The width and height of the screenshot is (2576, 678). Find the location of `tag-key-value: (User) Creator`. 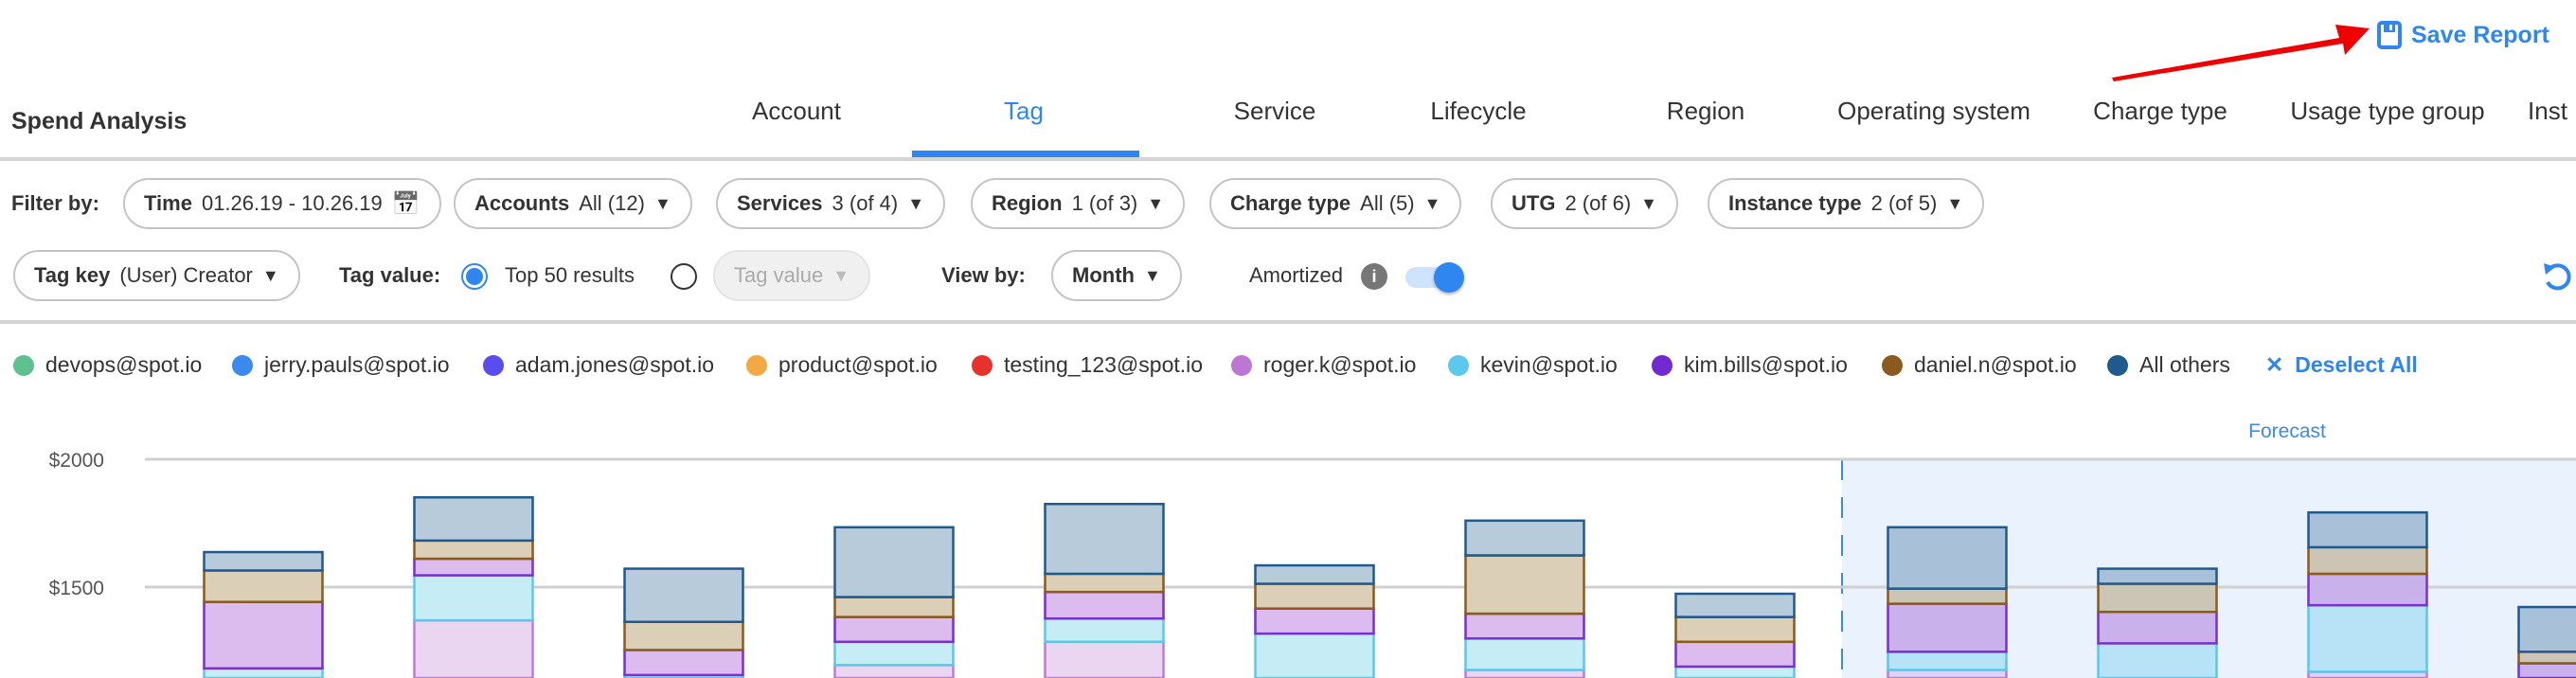

tag-key-value: (User) Creator is located at coordinates (186, 275).